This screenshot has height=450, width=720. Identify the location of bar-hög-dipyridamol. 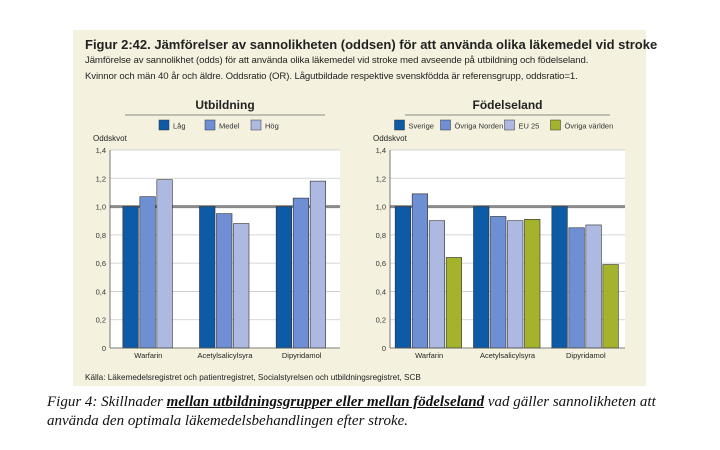
(317, 264).